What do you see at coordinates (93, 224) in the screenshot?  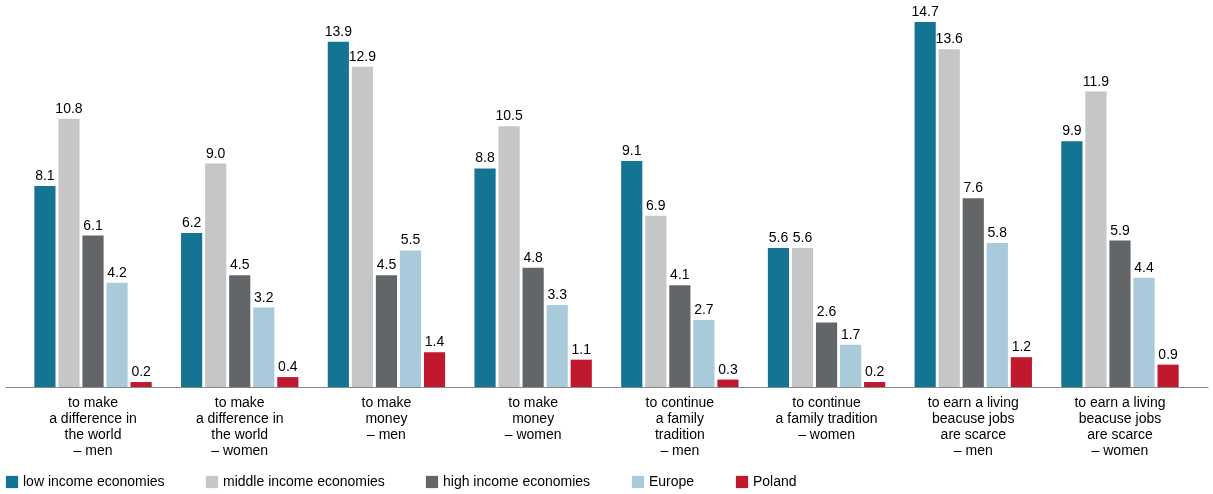 I see `data-label: 6.1` at bounding box center [93, 224].